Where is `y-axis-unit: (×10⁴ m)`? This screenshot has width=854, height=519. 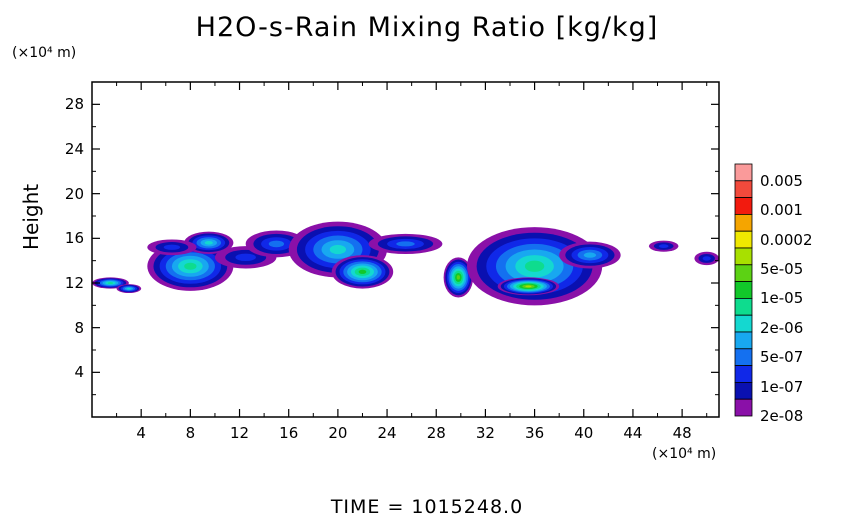 y-axis-unit: (×10⁴ m) is located at coordinates (44, 53).